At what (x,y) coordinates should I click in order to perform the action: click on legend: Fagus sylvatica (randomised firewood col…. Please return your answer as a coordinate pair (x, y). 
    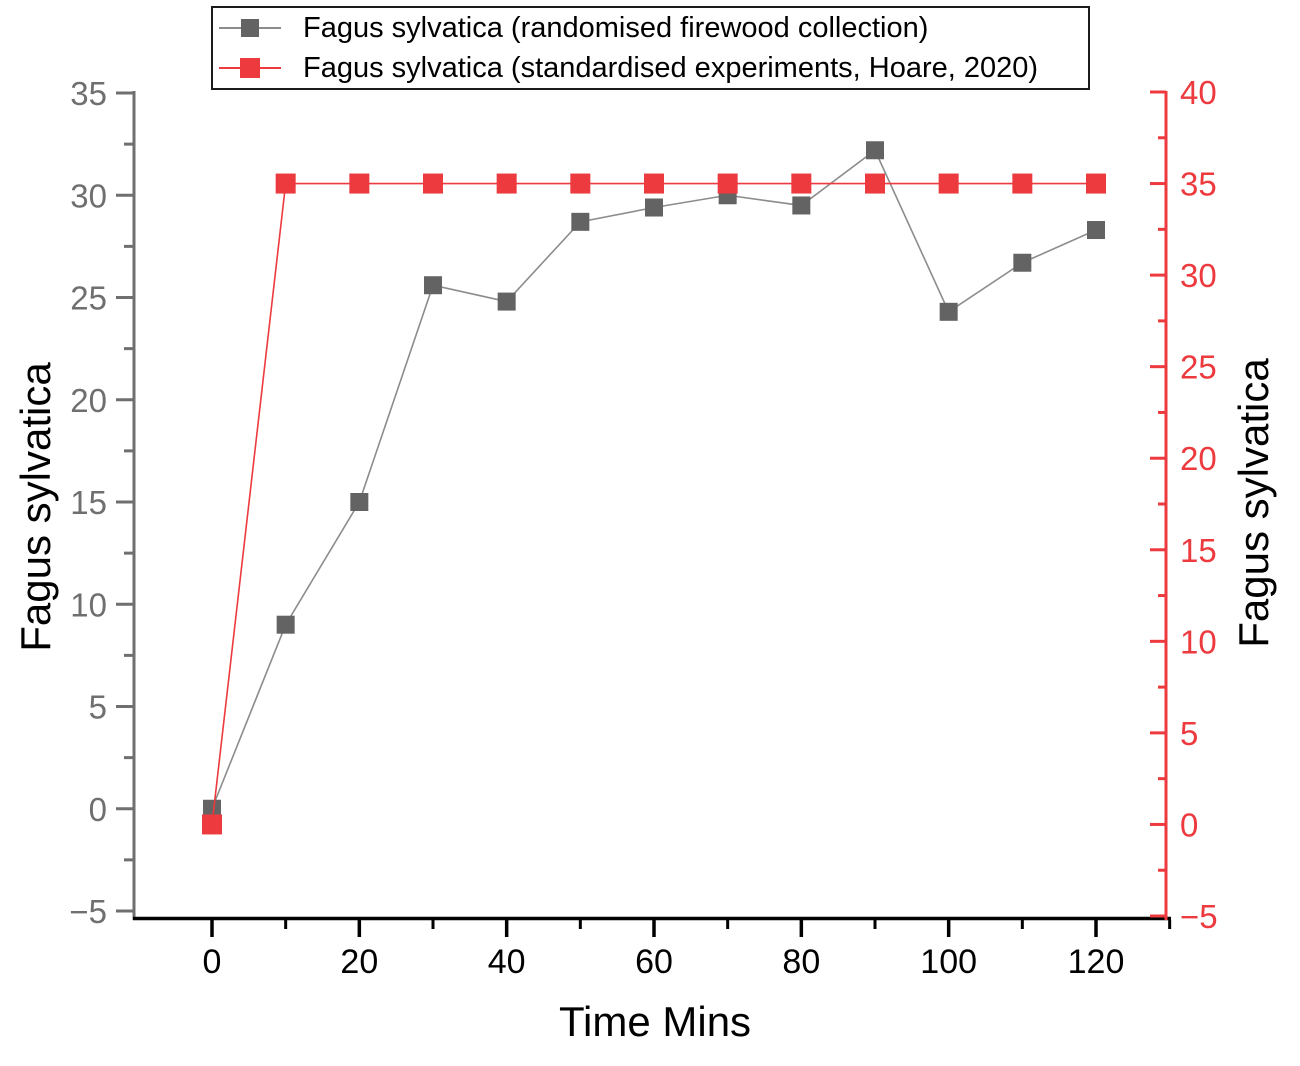
    Looking at the image, I should click on (650, 48).